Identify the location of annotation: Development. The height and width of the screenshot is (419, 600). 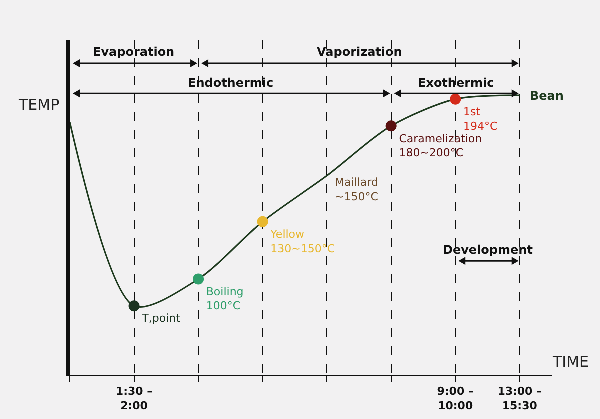
(488, 250).